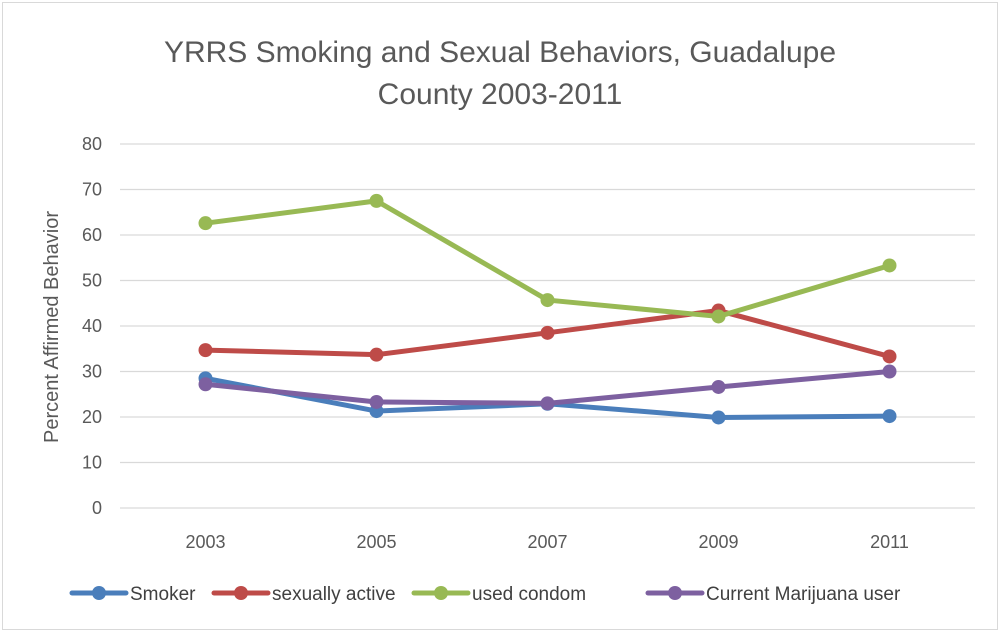 Image resolution: width=1002 pixels, height=634 pixels. I want to click on legend-item: used condom, so click(498, 594).